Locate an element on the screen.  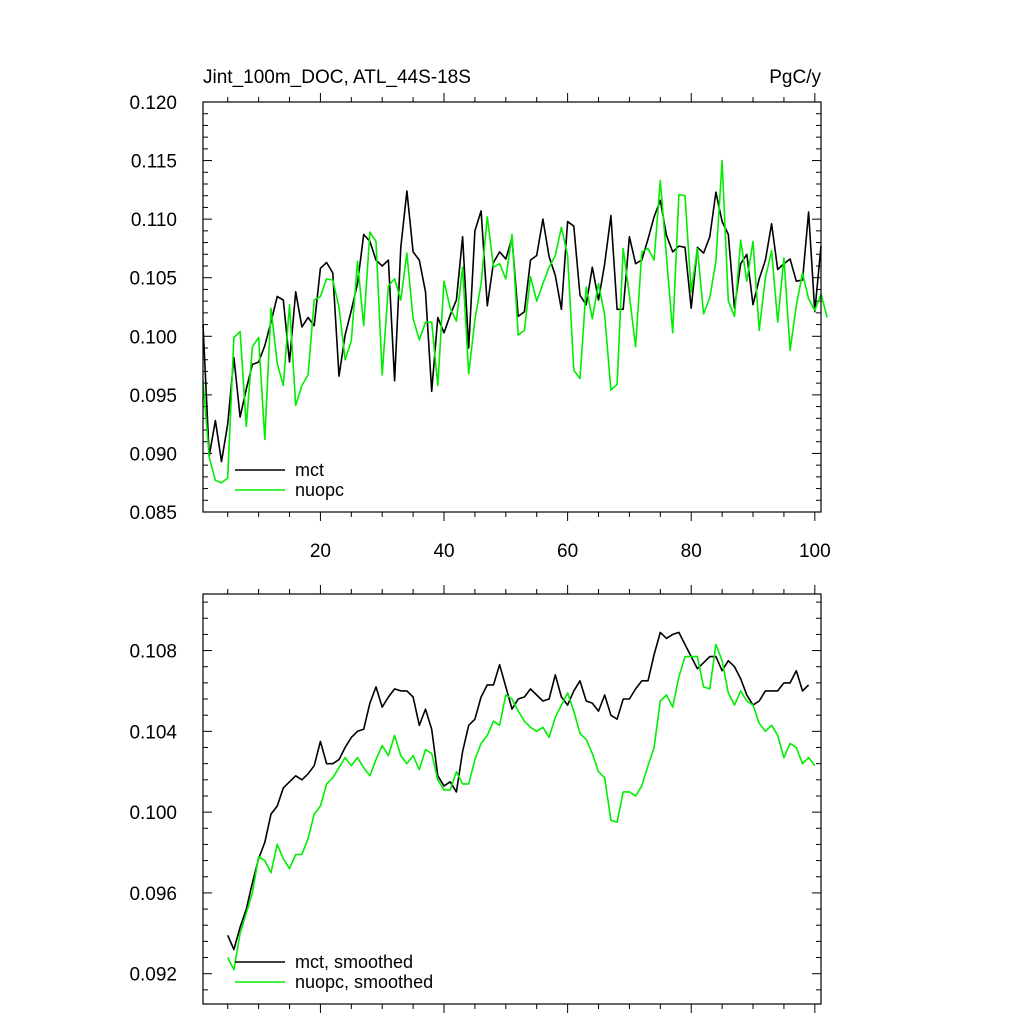
legend-label-nuopc-smoothed: nuopc, smoothed is located at coordinates (364, 982).